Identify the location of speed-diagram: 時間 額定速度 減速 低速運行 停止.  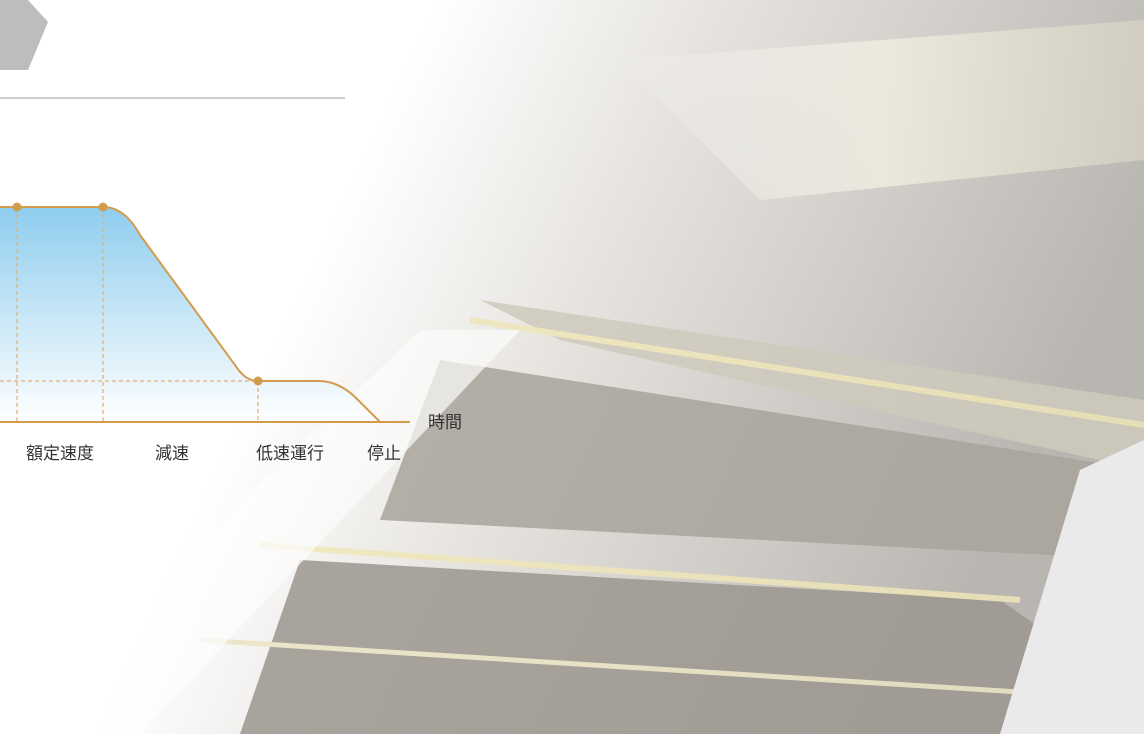
(231, 333).